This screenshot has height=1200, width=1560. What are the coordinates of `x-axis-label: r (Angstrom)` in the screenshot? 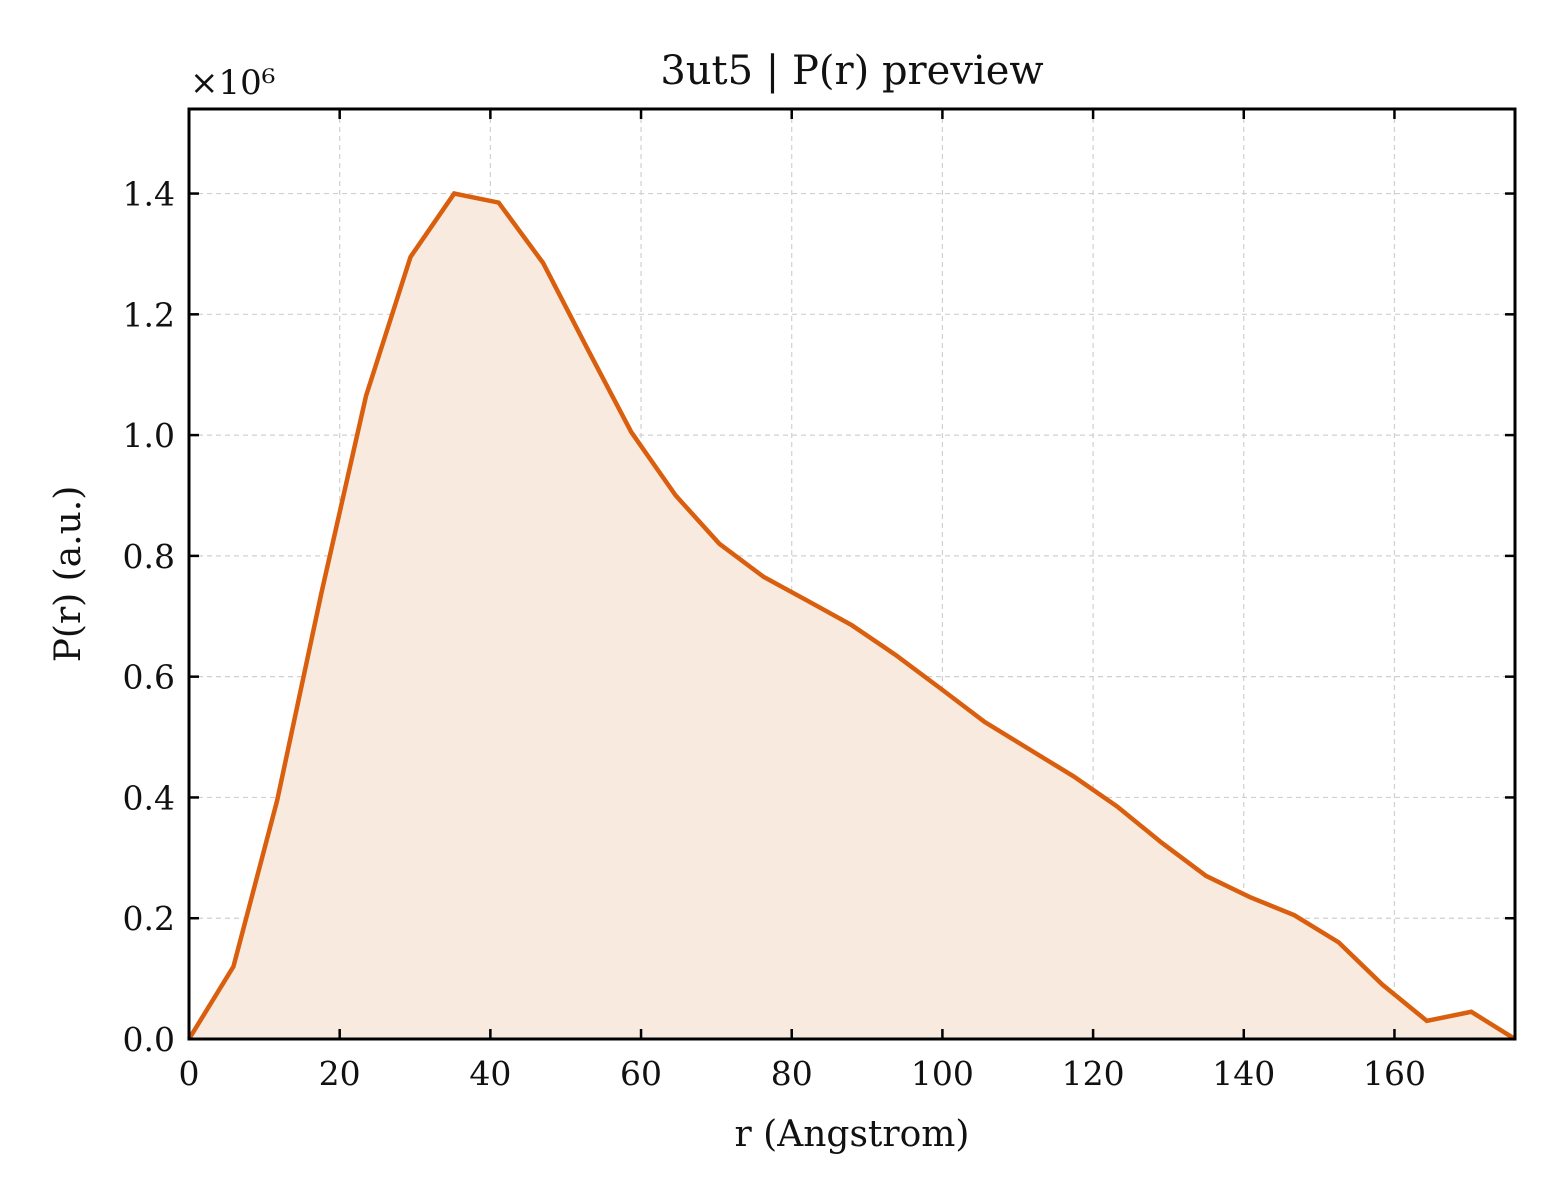 It's located at (852, 1134).